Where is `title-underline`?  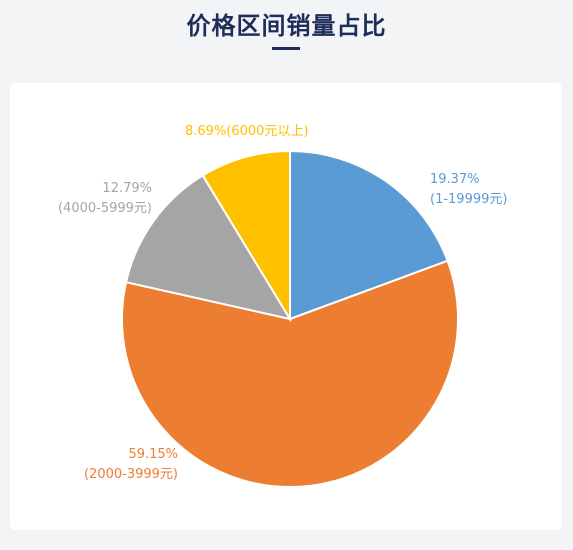
title-underline is located at coordinates (286, 48).